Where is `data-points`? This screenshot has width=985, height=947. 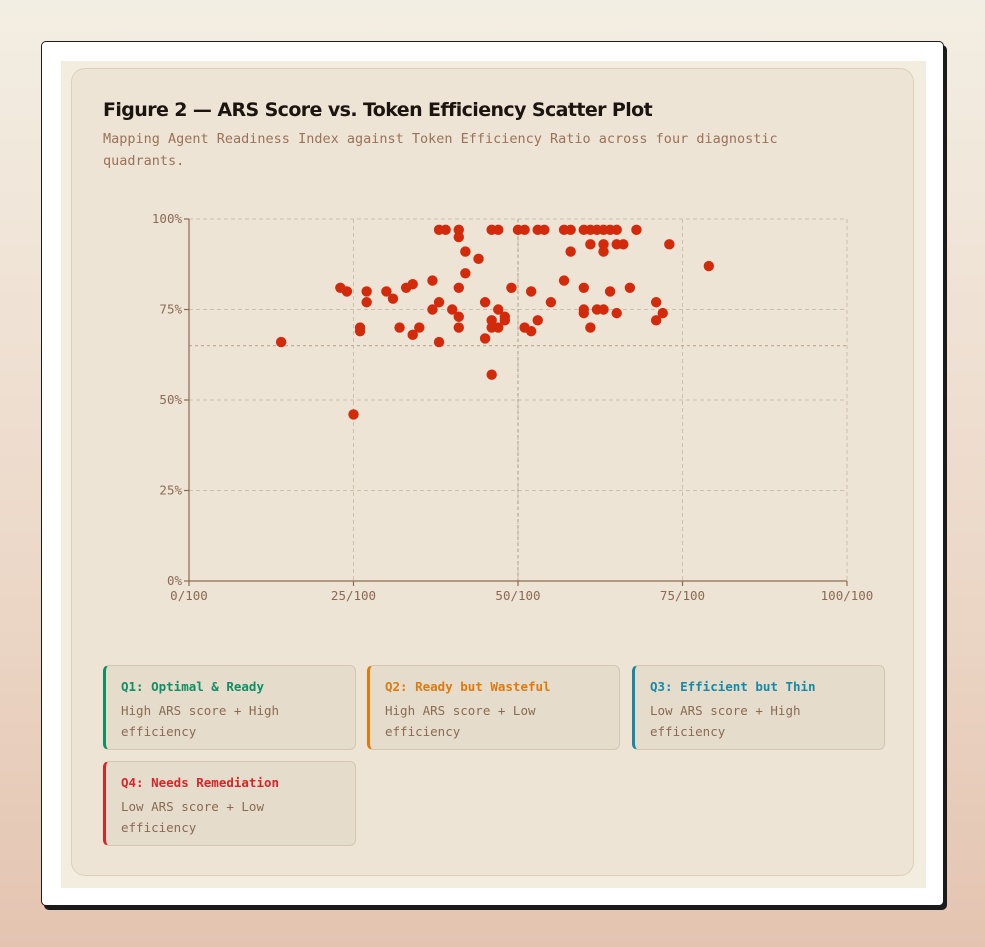
data-points is located at coordinates (495, 322).